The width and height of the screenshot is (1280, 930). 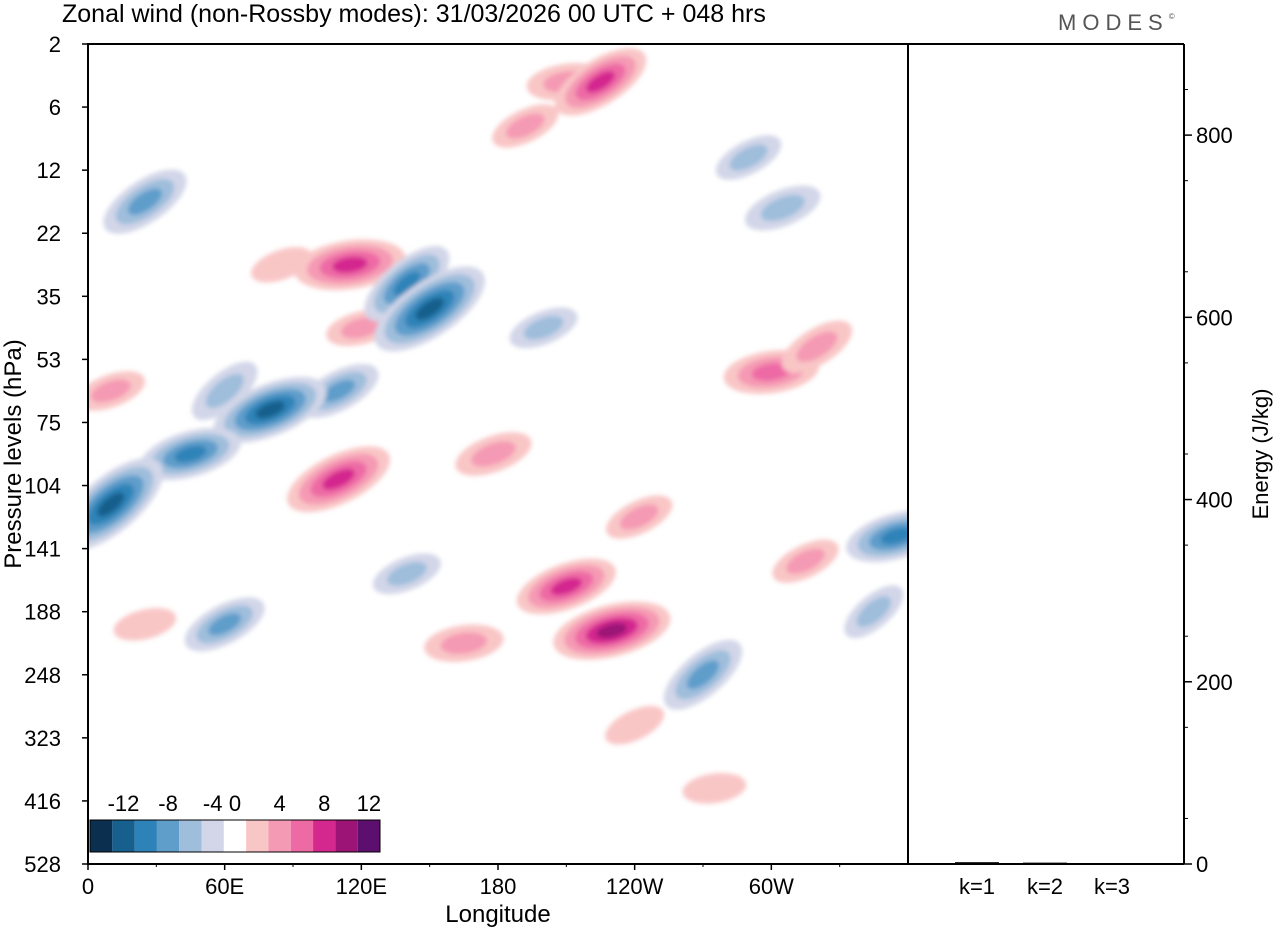 I want to click on y-tick-label: 53, so click(x=49, y=359).